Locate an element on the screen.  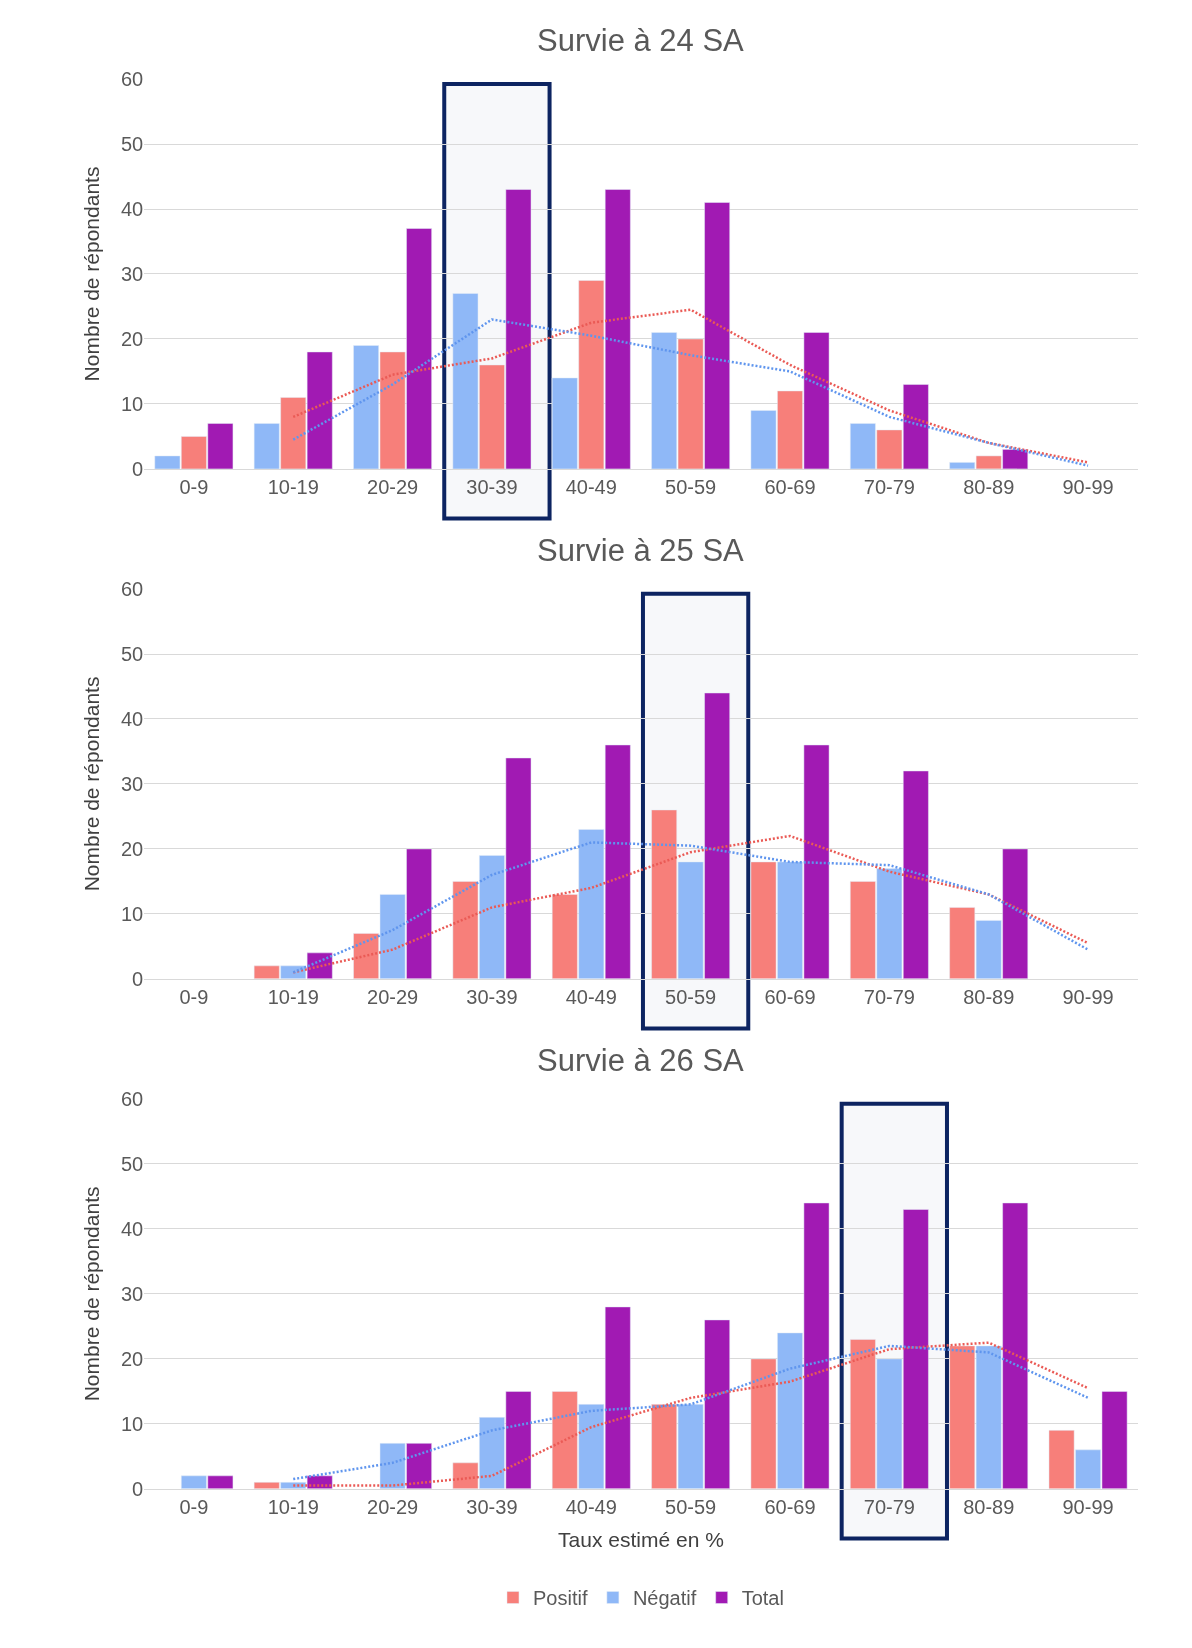
legend-label: Total is located at coordinates (762, 1598).